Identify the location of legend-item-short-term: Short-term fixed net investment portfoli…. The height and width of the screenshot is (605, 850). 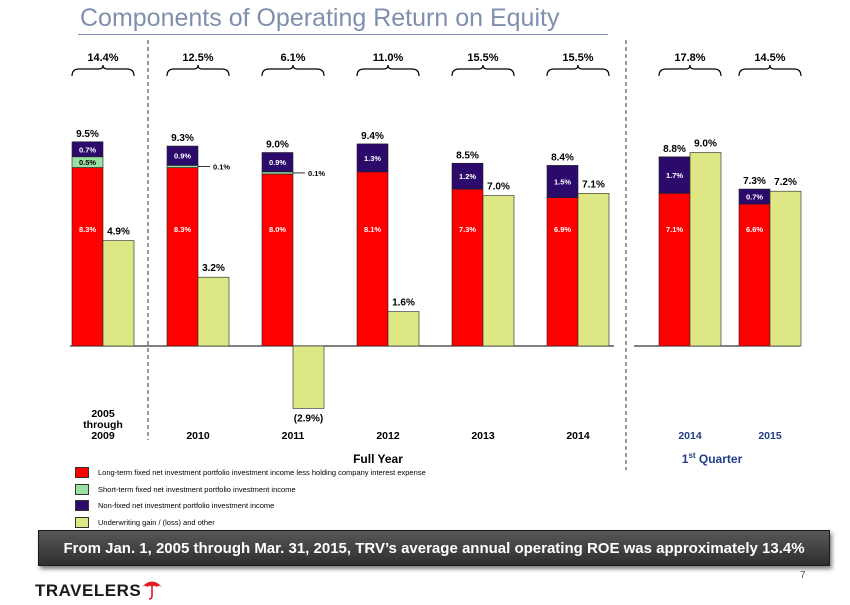
(250, 489).